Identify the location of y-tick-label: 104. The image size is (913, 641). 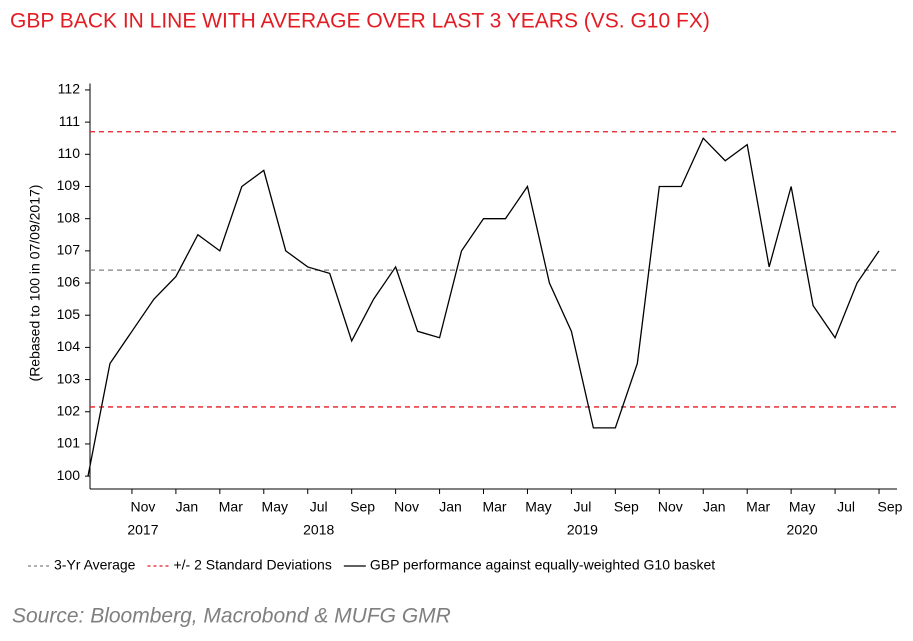
(69, 346).